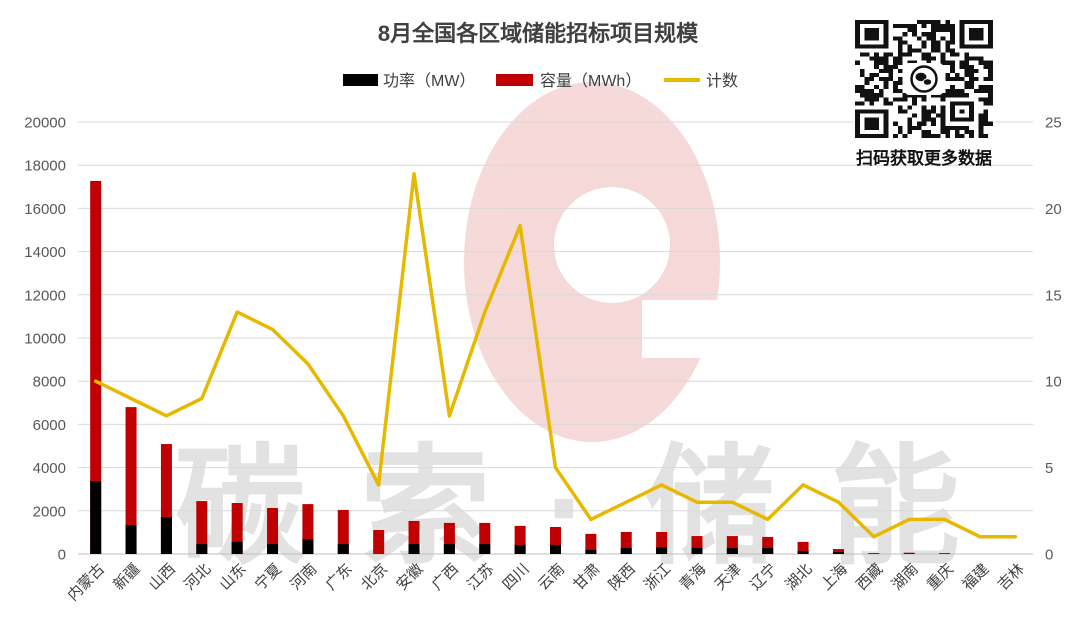  What do you see at coordinates (45, 339) in the screenshot?
I see `y-left-tick-label: 10000` at bounding box center [45, 339].